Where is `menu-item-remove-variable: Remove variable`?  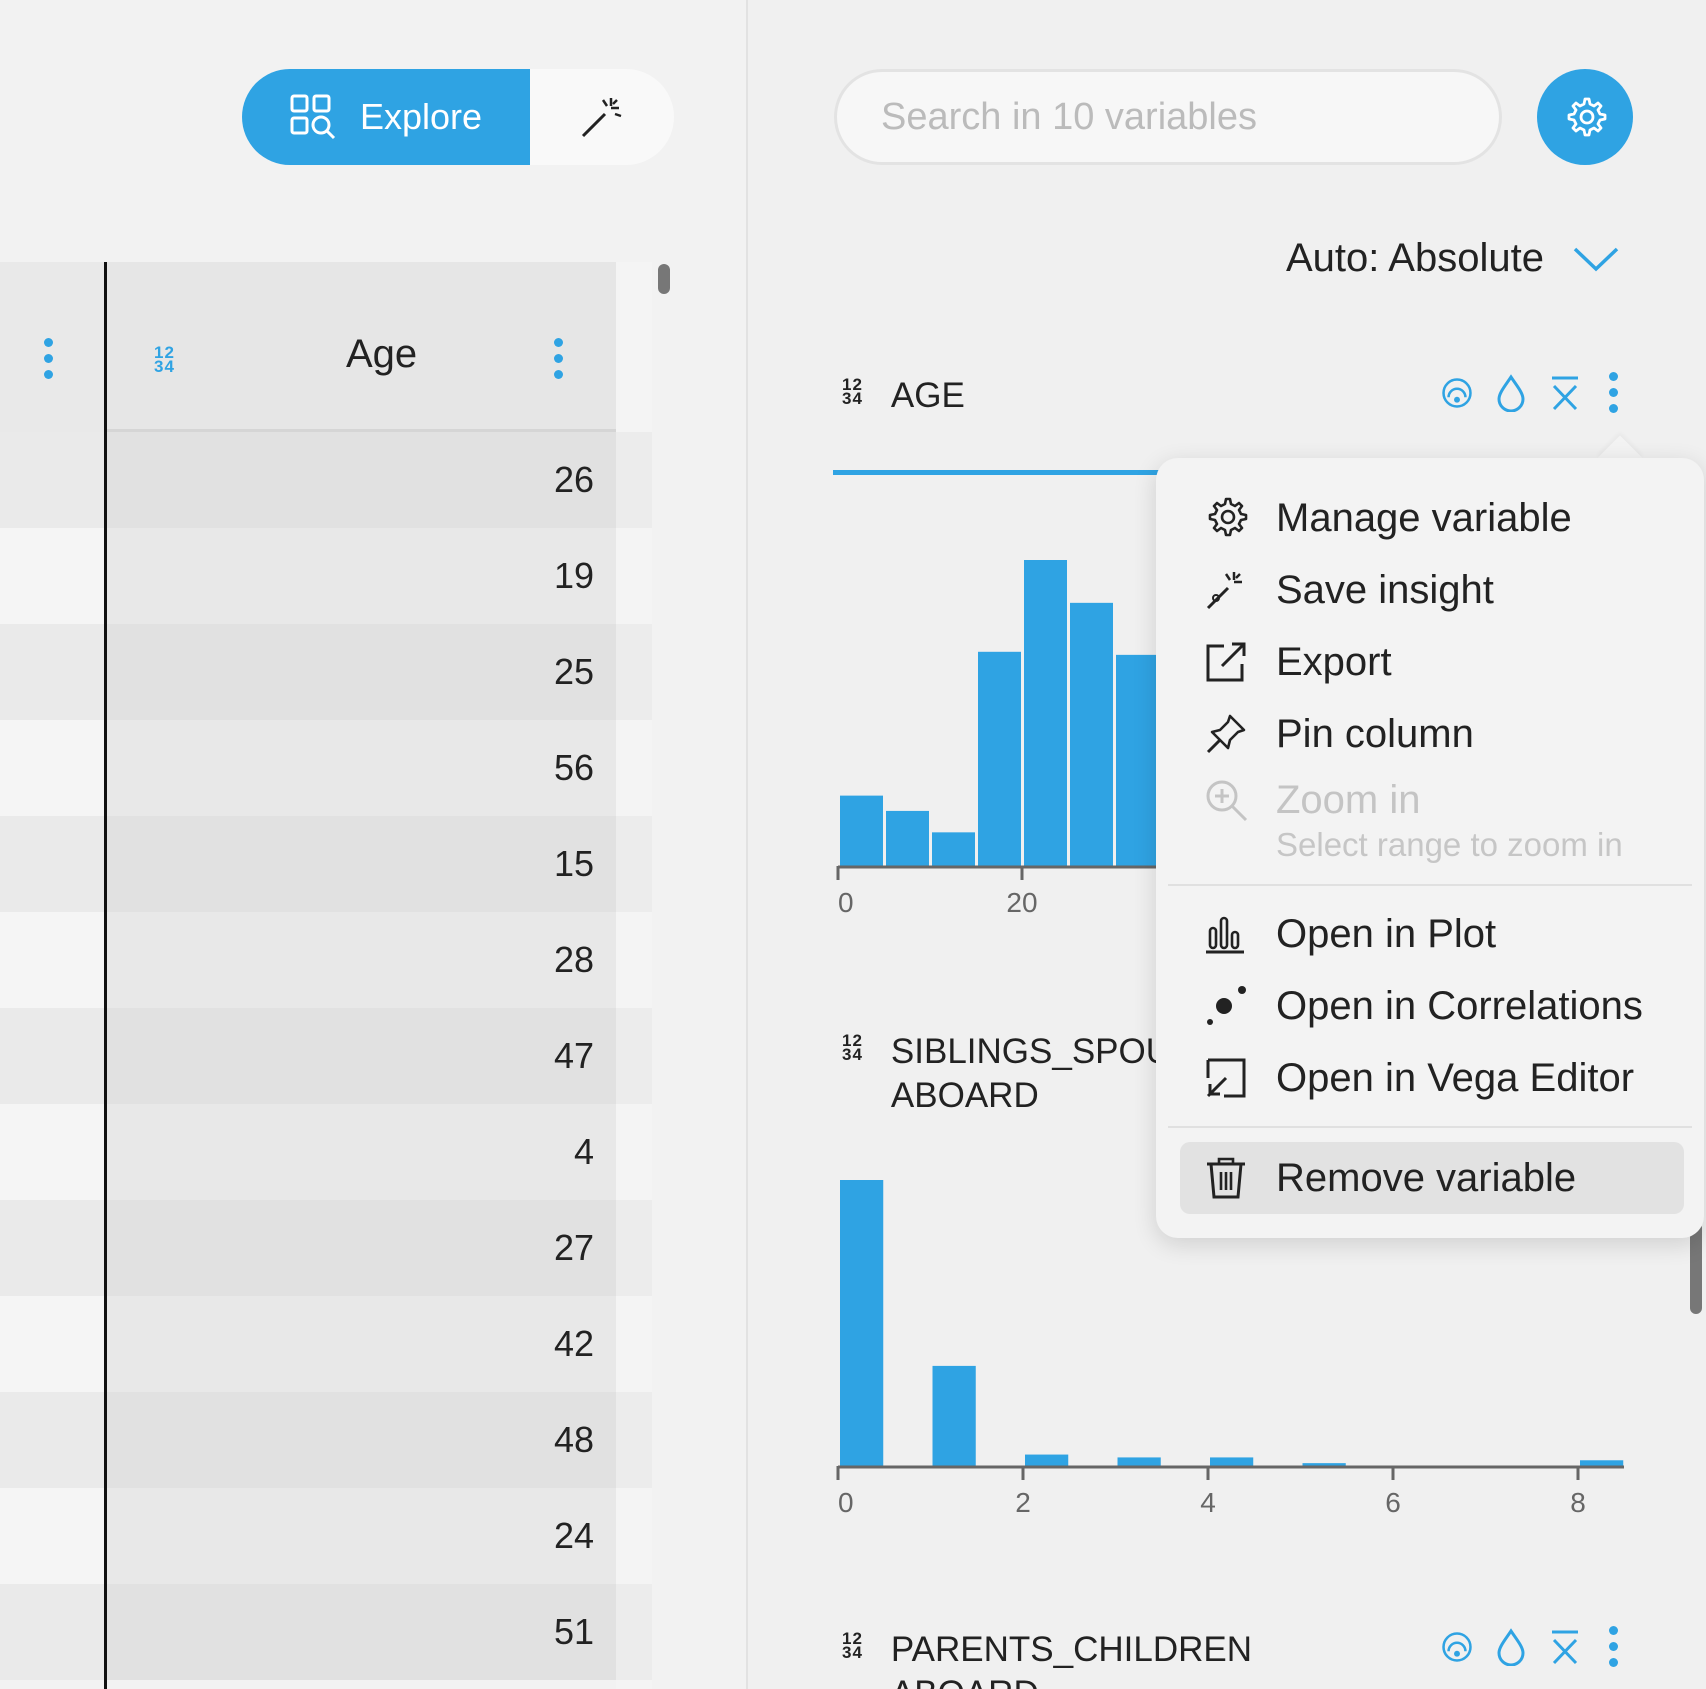
menu-item-remove-variable: Remove variable is located at coordinates (1432, 1178).